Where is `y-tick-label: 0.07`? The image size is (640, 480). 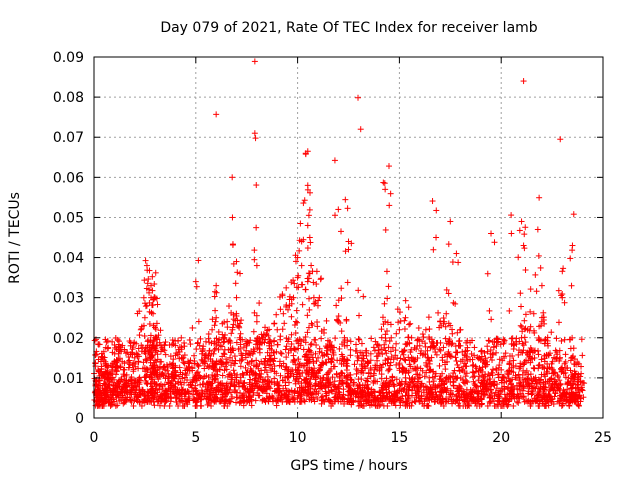
y-tick-label: 0.07 is located at coordinates (68, 138).